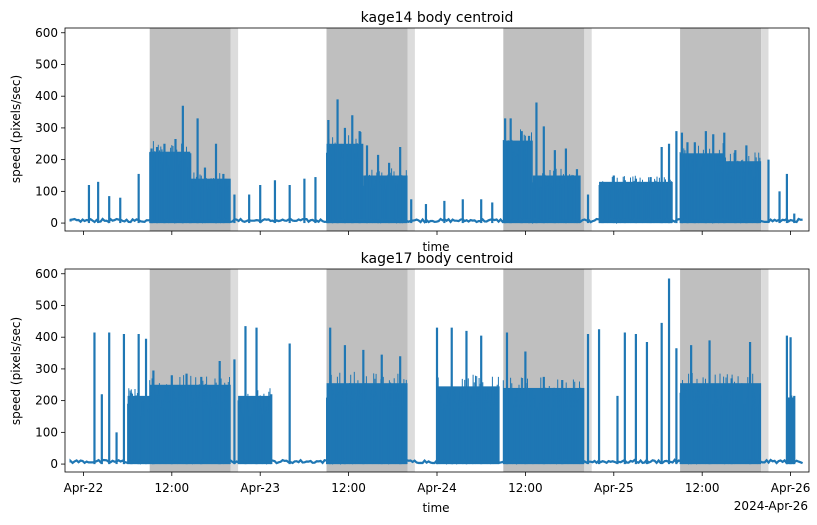 This screenshot has width=817, height=525. Describe the element at coordinates (791, 488) in the screenshot. I see `x-tick-label: Apr-26` at that location.